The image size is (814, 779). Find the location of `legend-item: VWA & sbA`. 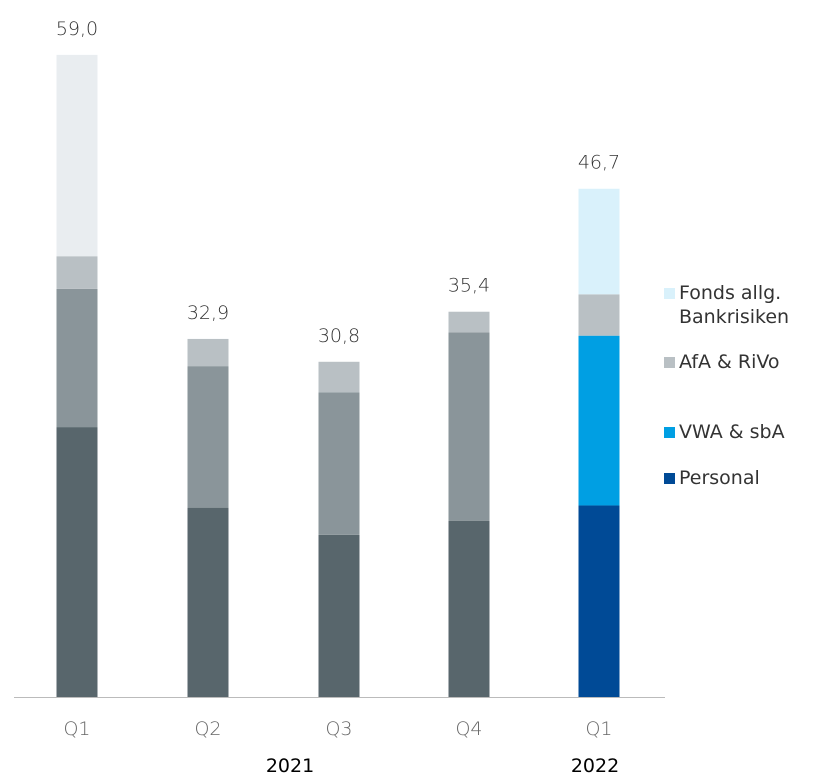

legend-item: VWA & sbA is located at coordinates (724, 432).